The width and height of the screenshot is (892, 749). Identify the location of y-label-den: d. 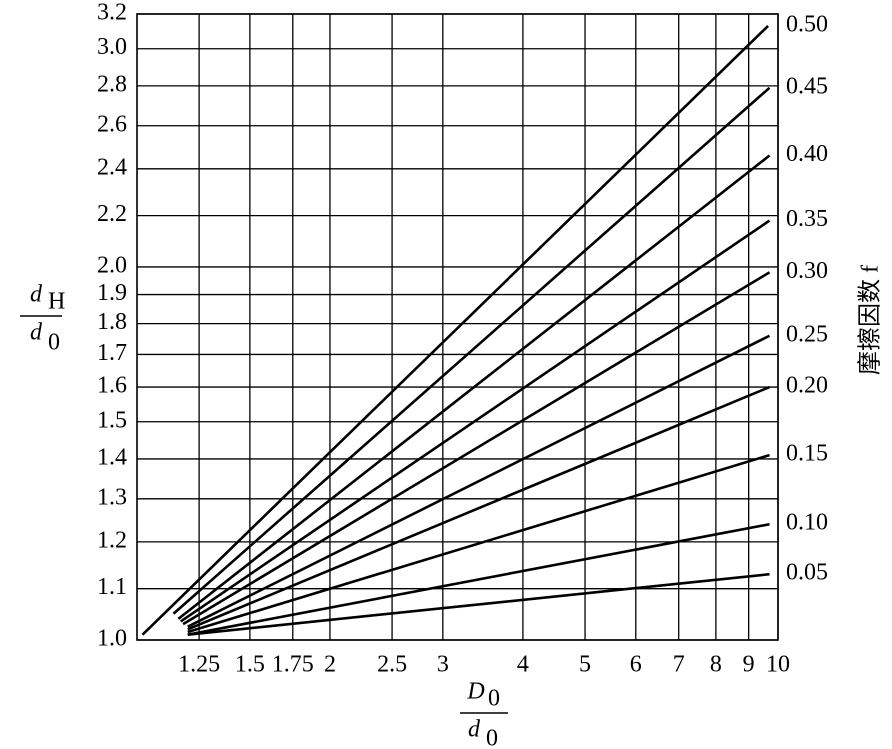
(36, 333).